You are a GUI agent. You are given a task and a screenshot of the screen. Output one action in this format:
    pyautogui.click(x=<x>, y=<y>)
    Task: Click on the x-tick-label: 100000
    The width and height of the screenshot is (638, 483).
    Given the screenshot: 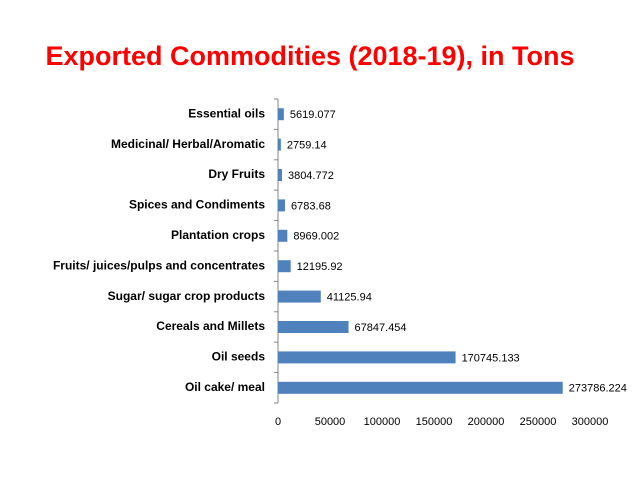 What is the action you would take?
    pyautogui.click(x=382, y=422)
    